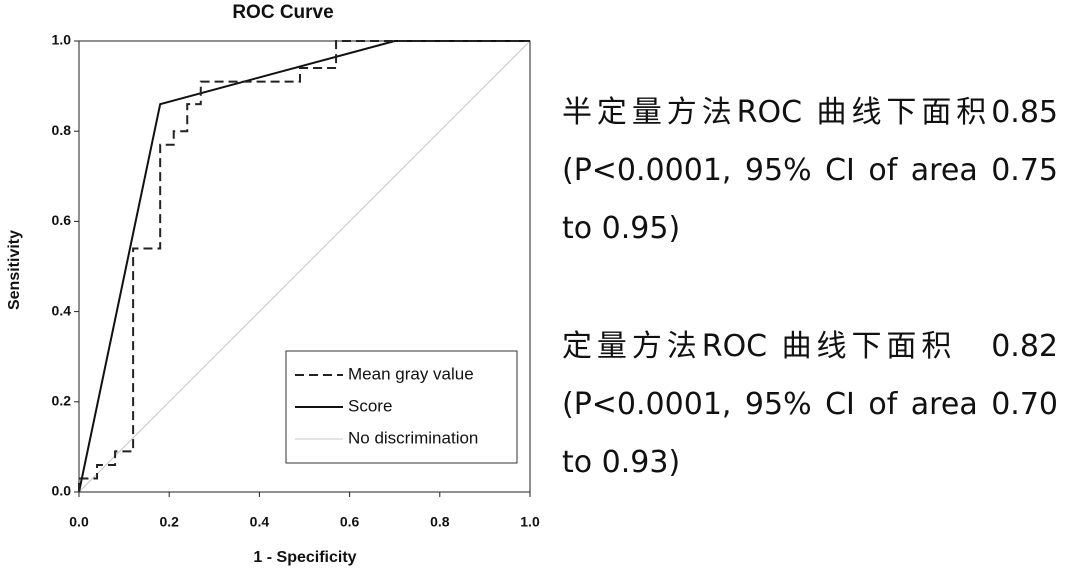  I want to click on annotation-line: (P<0.0001, 95% CI of area 0.75, so click(810, 170).